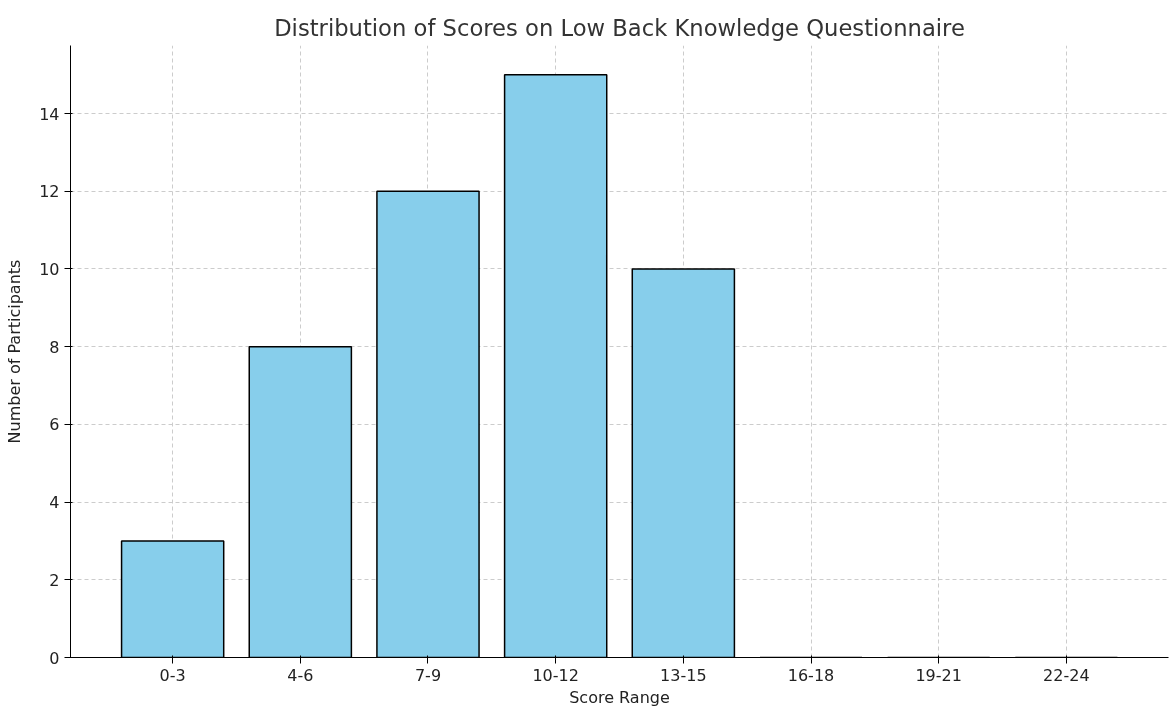 The height and width of the screenshot is (709, 1173). I want to click on x-tick-label: 13-15, so click(683, 675).